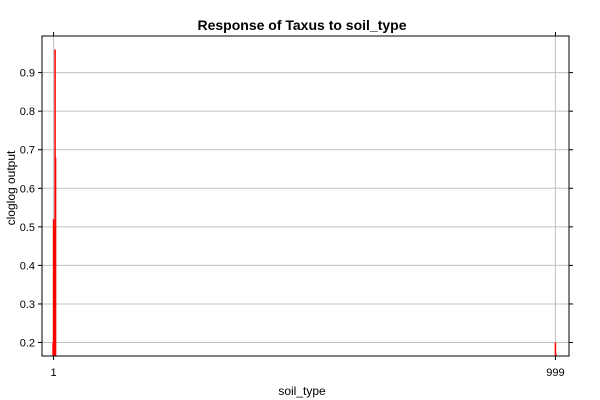  What do you see at coordinates (27, 112) in the screenshot?
I see `y-tick-label: 0.8` at bounding box center [27, 112].